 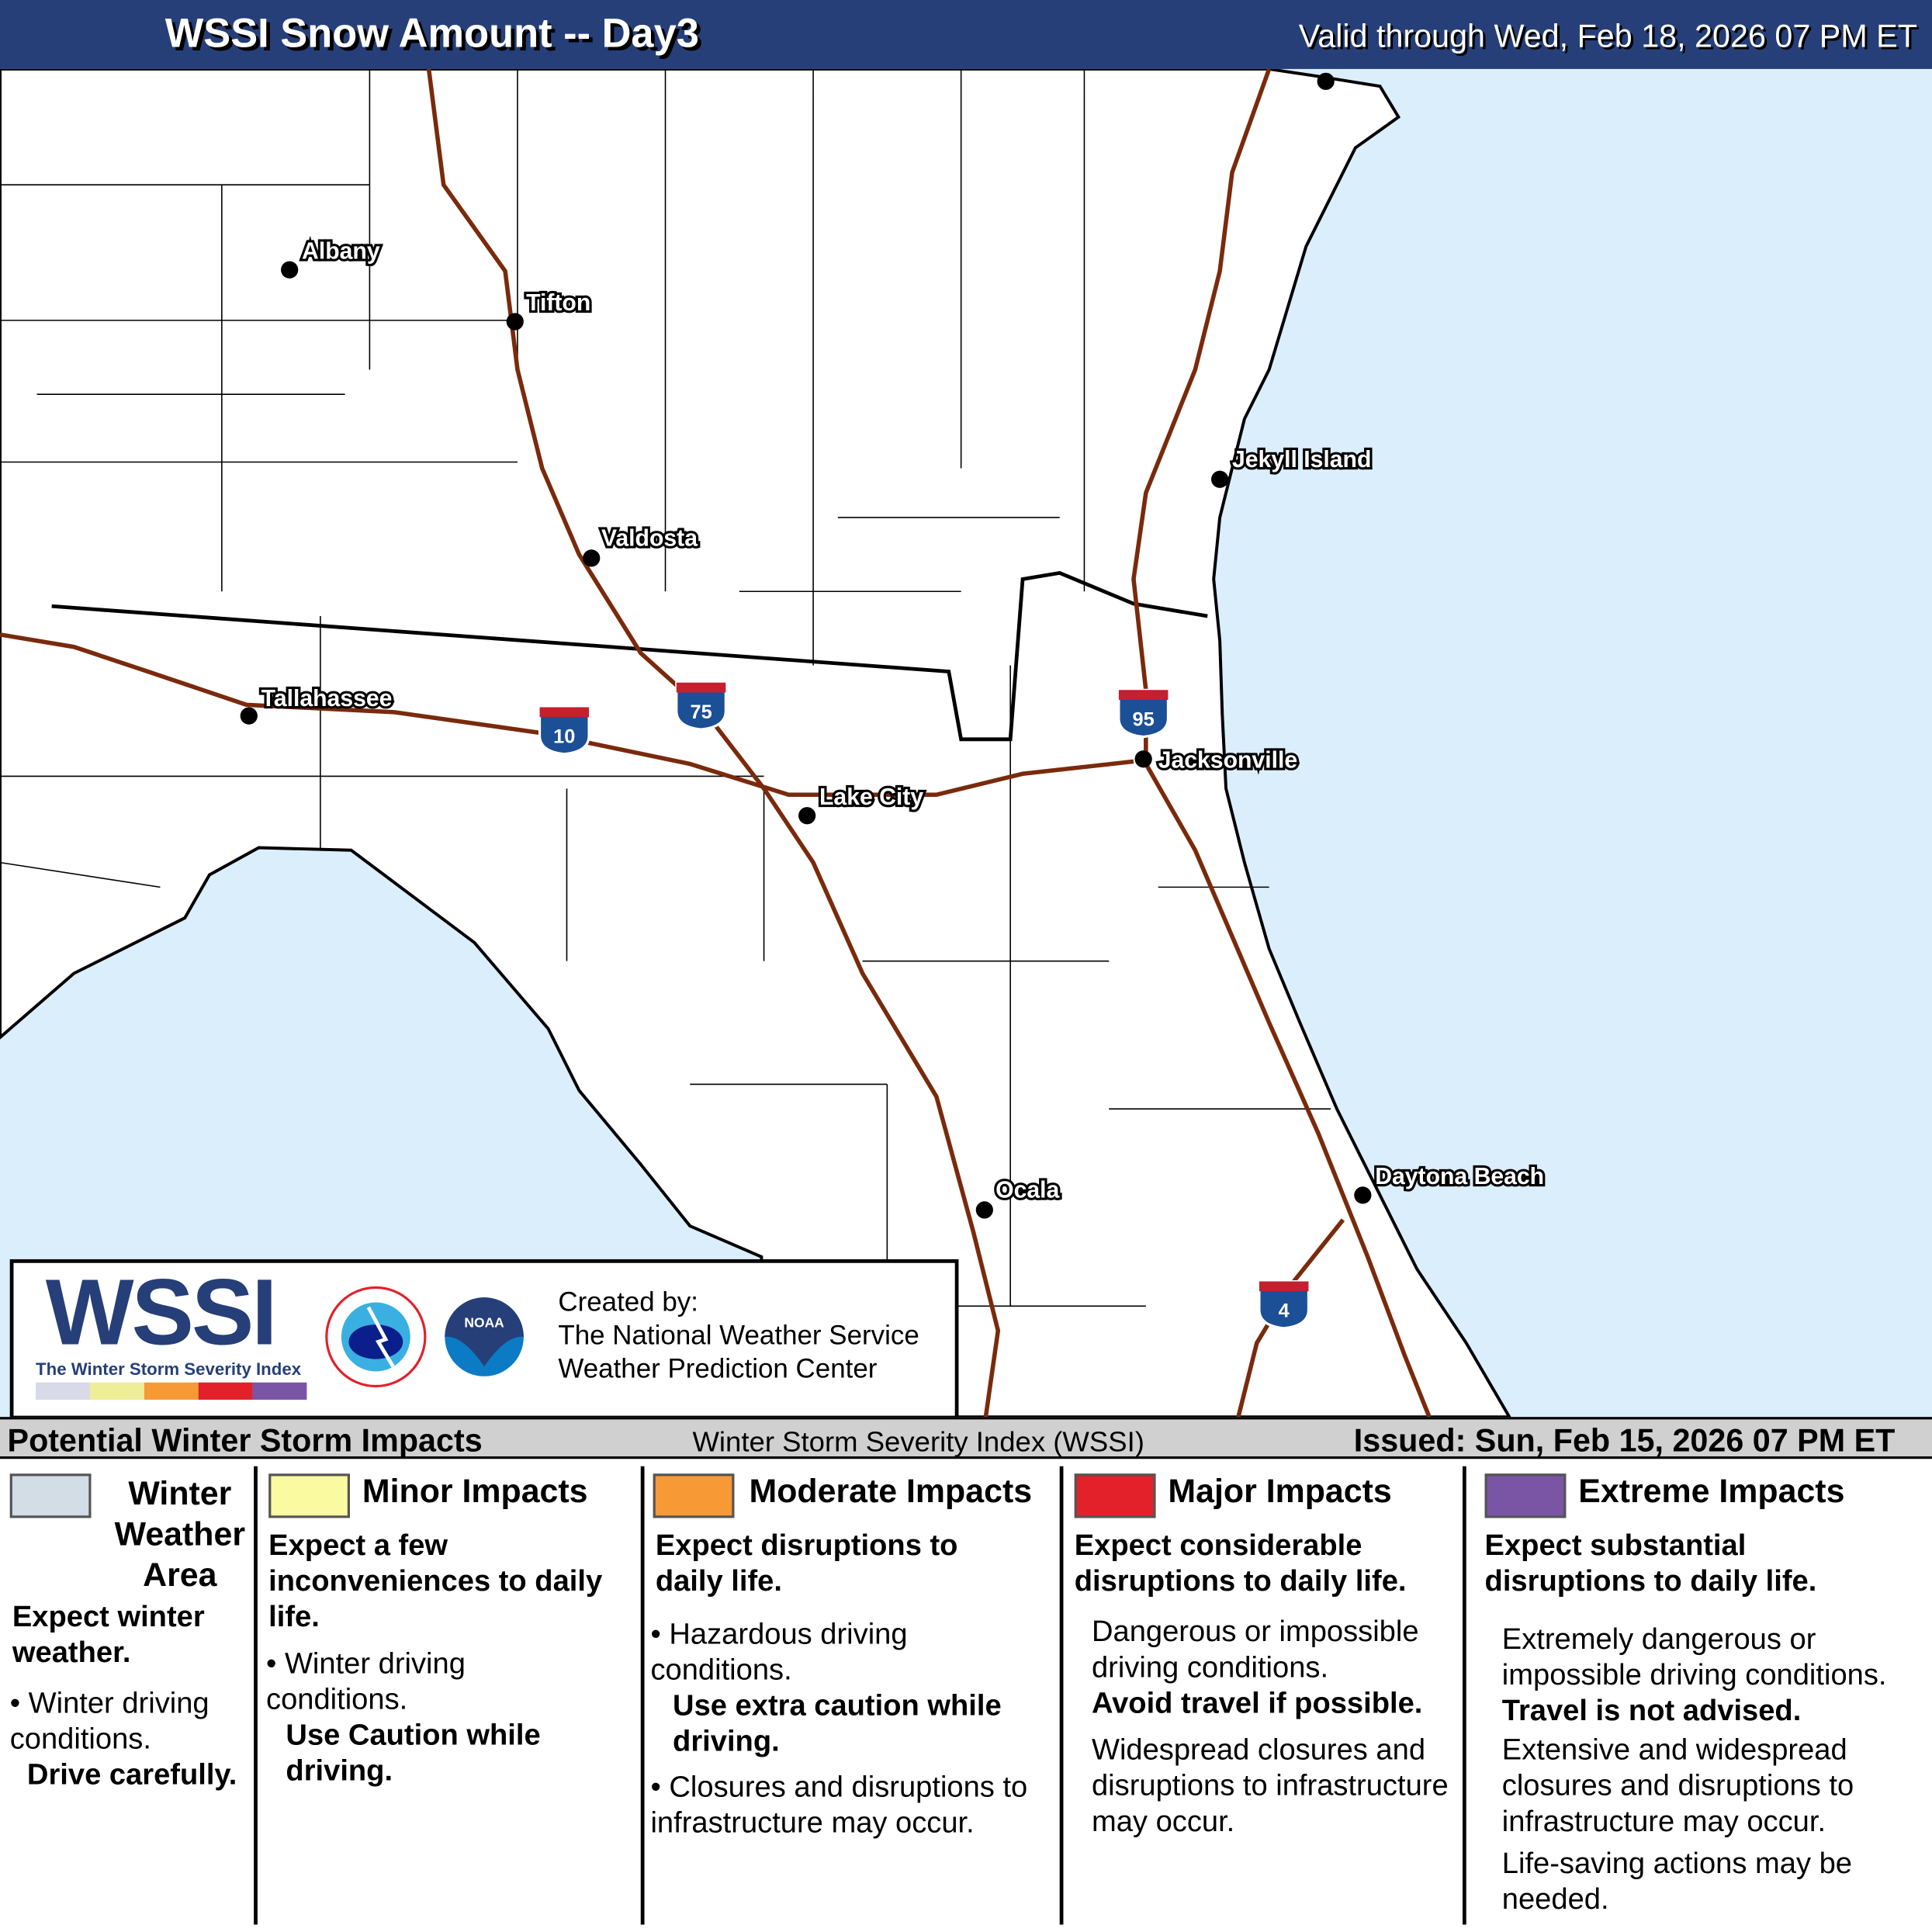 What do you see at coordinates (171, 1391) in the screenshot?
I see `wssi-color-bar` at bounding box center [171, 1391].